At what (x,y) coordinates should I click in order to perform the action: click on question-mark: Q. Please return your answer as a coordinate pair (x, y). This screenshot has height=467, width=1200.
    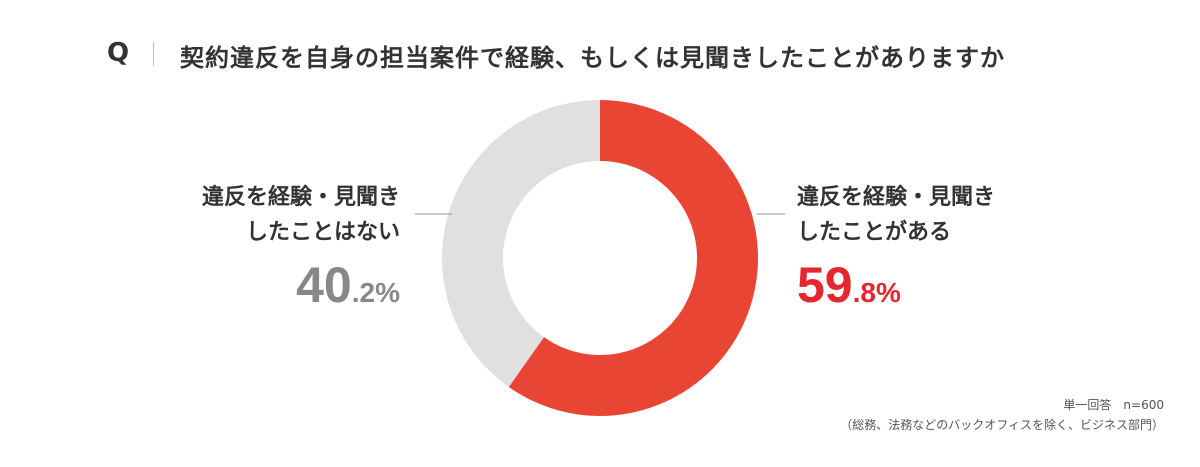
    Looking at the image, I should click on (118, 53).